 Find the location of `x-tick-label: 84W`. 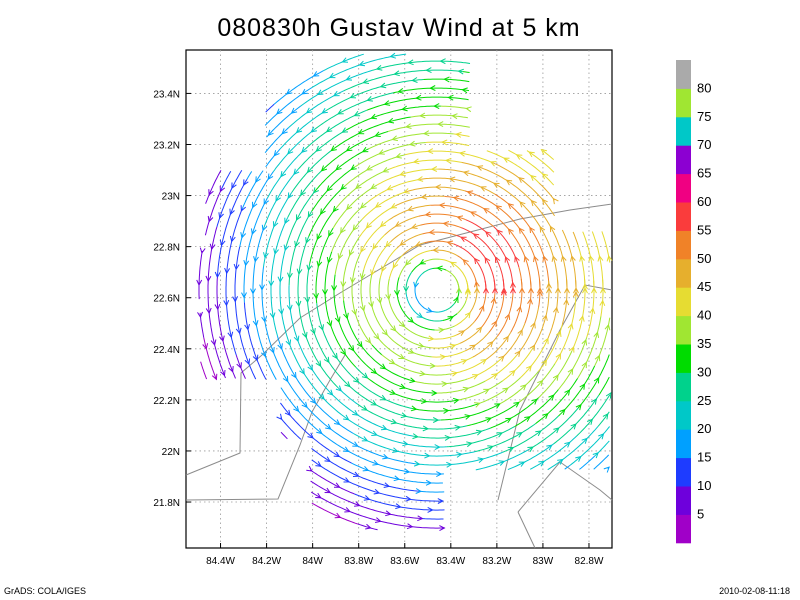

x-tick-label: 84W is located at coordinates (312, 561).